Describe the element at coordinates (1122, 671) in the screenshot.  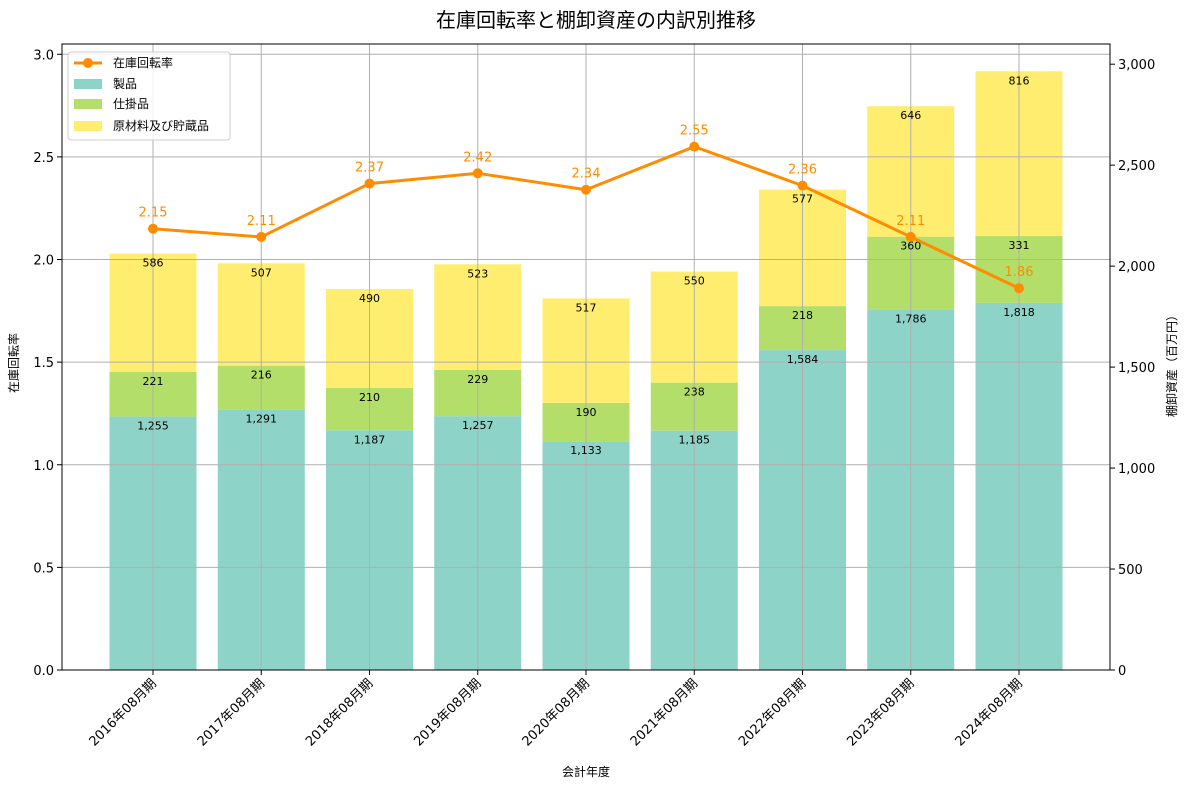
I see `y-right-tick-label: 0` at that location.